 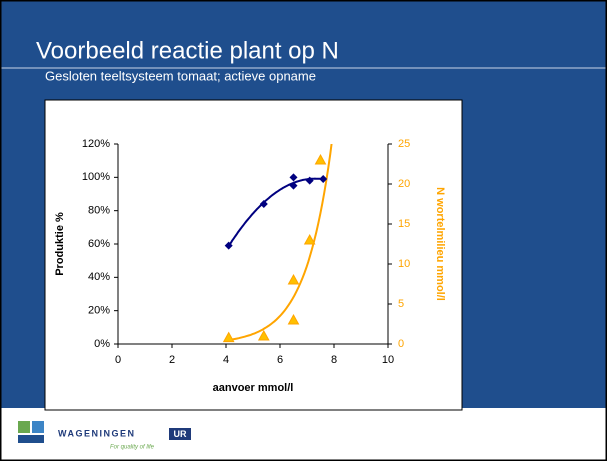 I want to click on x-axis-title: aanvoer mmol/l, so click(x=253, y=388).